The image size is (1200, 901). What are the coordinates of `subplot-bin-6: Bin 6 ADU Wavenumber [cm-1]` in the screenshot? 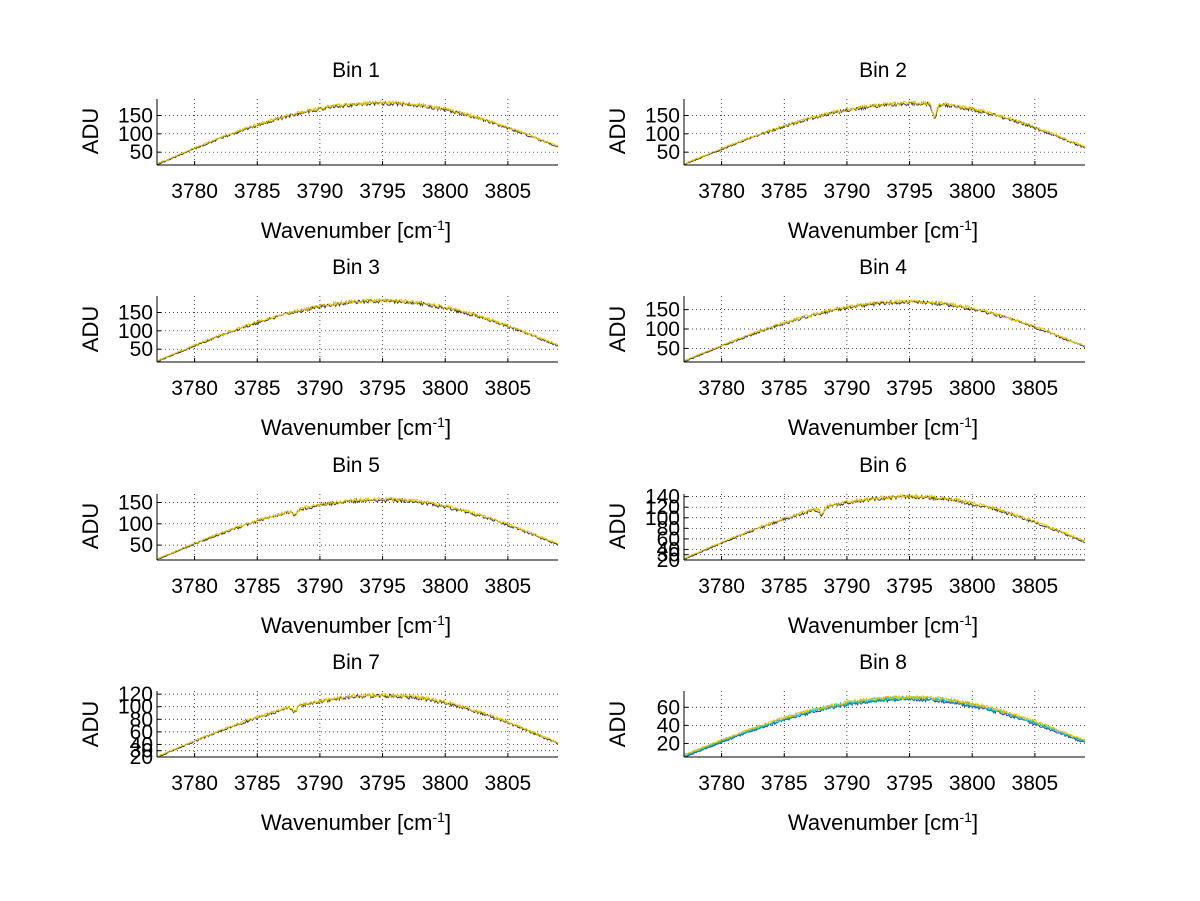 It's located at (791, 546).